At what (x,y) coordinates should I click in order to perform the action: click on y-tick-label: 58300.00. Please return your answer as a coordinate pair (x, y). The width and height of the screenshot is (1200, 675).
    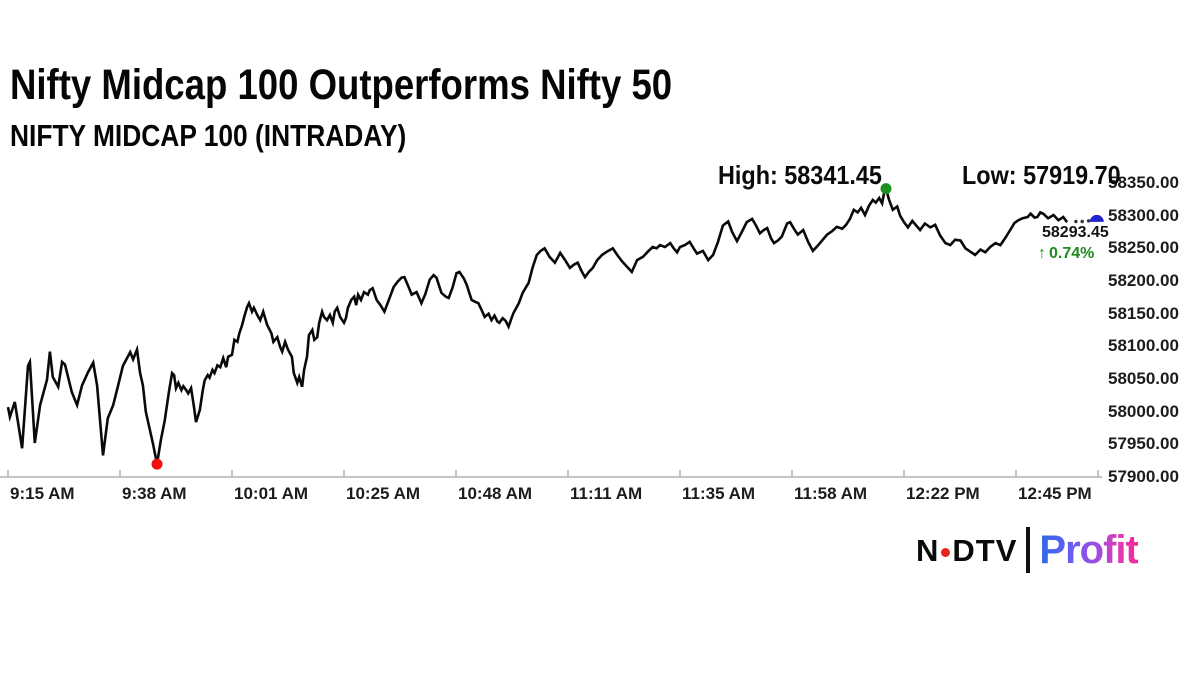
    Looking at the image, I should click on (1143, 215).